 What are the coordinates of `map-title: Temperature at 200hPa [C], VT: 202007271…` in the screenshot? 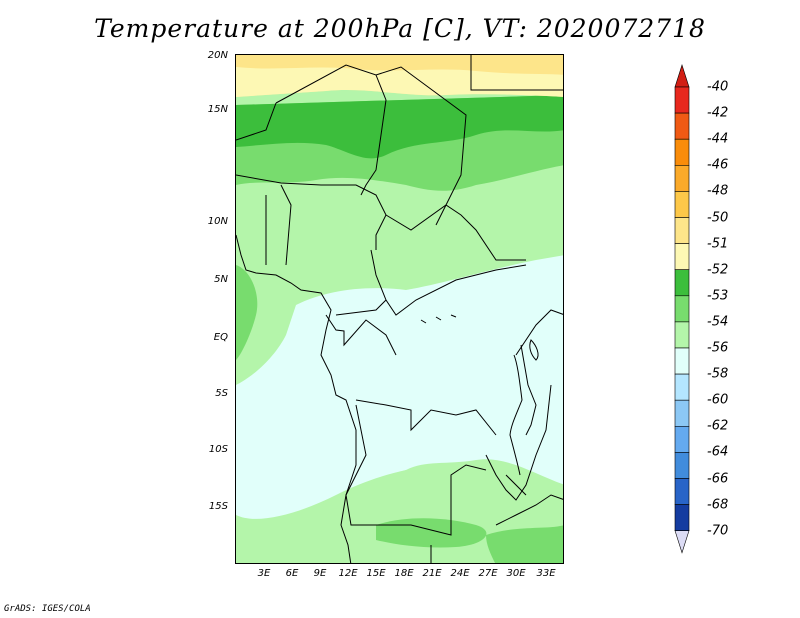 It's located at (400, 28).